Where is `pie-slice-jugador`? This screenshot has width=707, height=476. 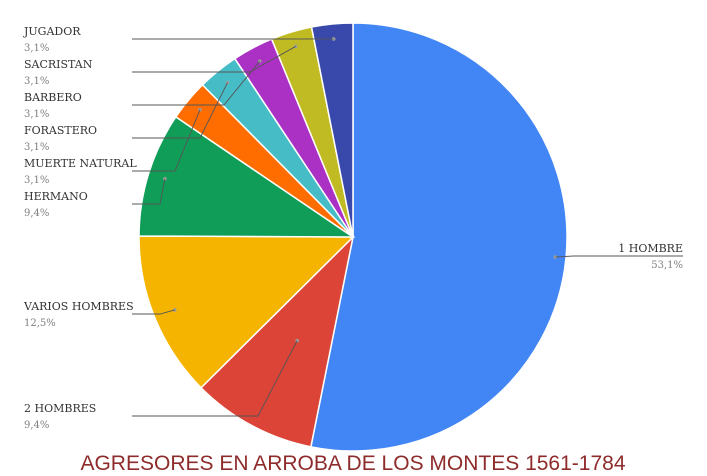 pie-slice-jugador is located at coordinates (332, 130).